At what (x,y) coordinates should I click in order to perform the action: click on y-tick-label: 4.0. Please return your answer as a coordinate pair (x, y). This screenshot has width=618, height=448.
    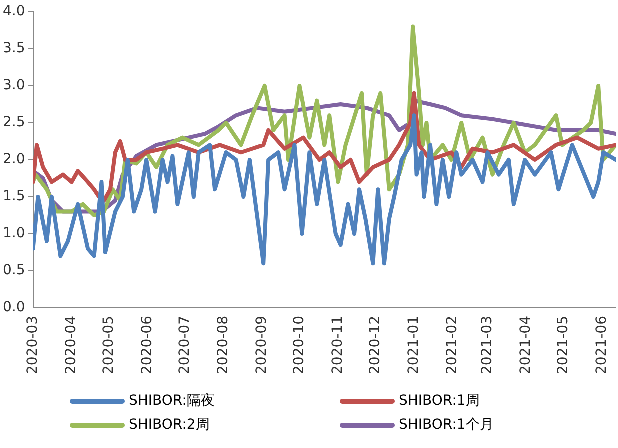
    Looking at the image, I should click on (14, 12).